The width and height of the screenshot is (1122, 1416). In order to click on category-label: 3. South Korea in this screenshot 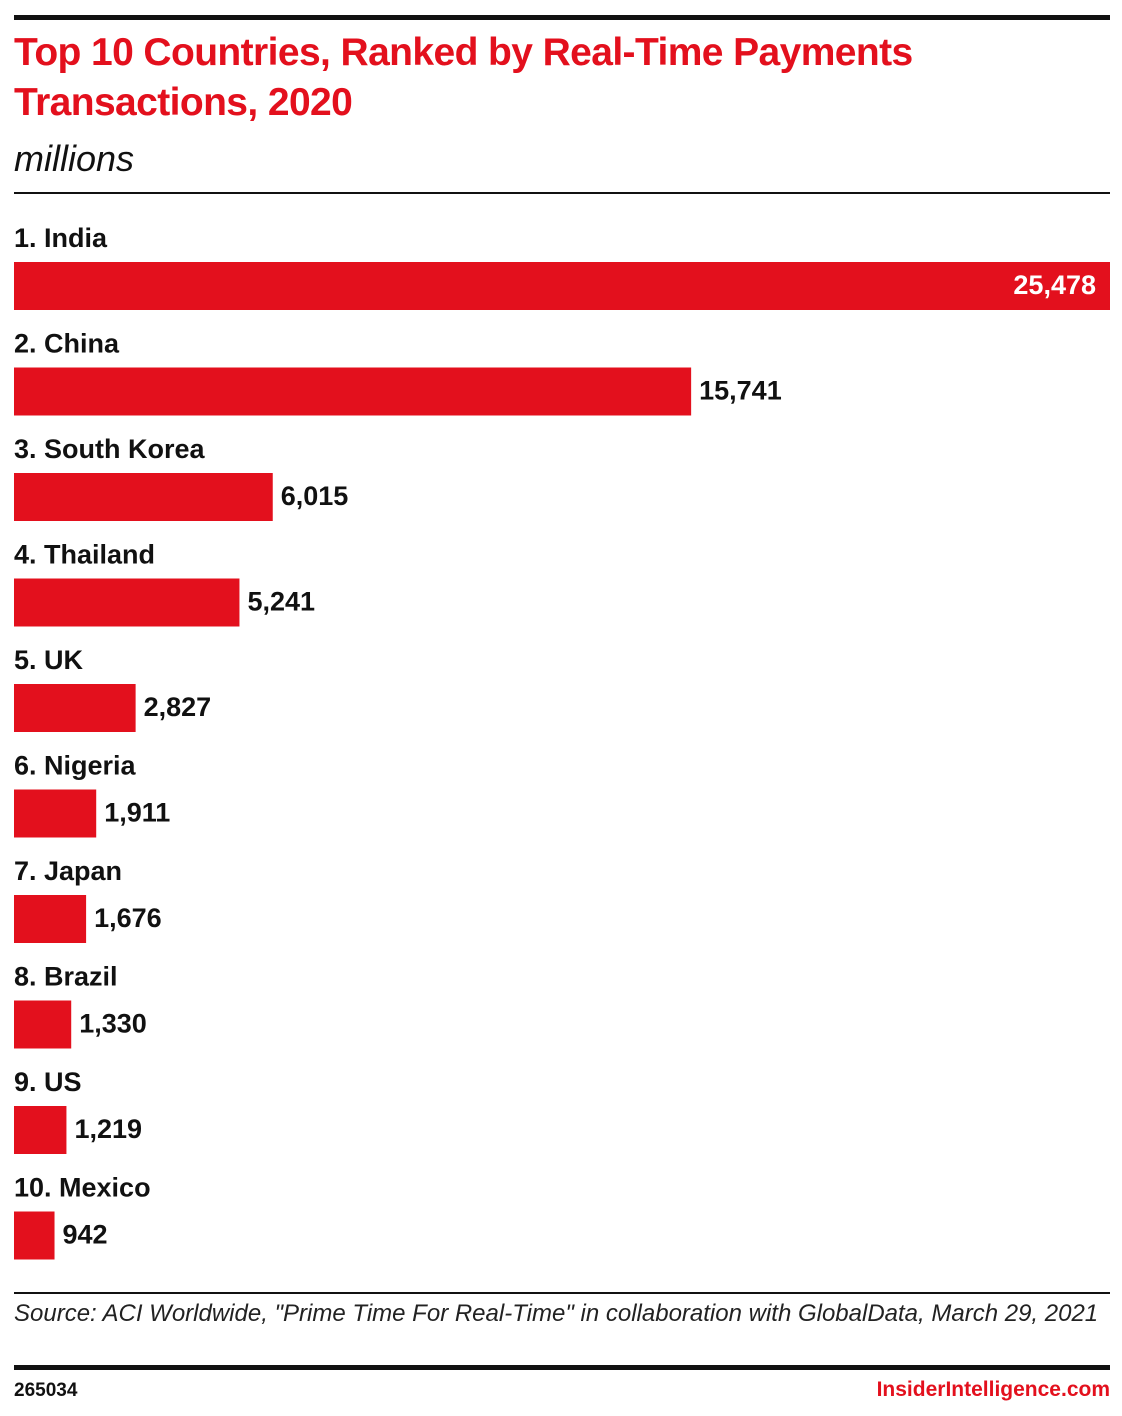, I will do `click(110, 449)`.